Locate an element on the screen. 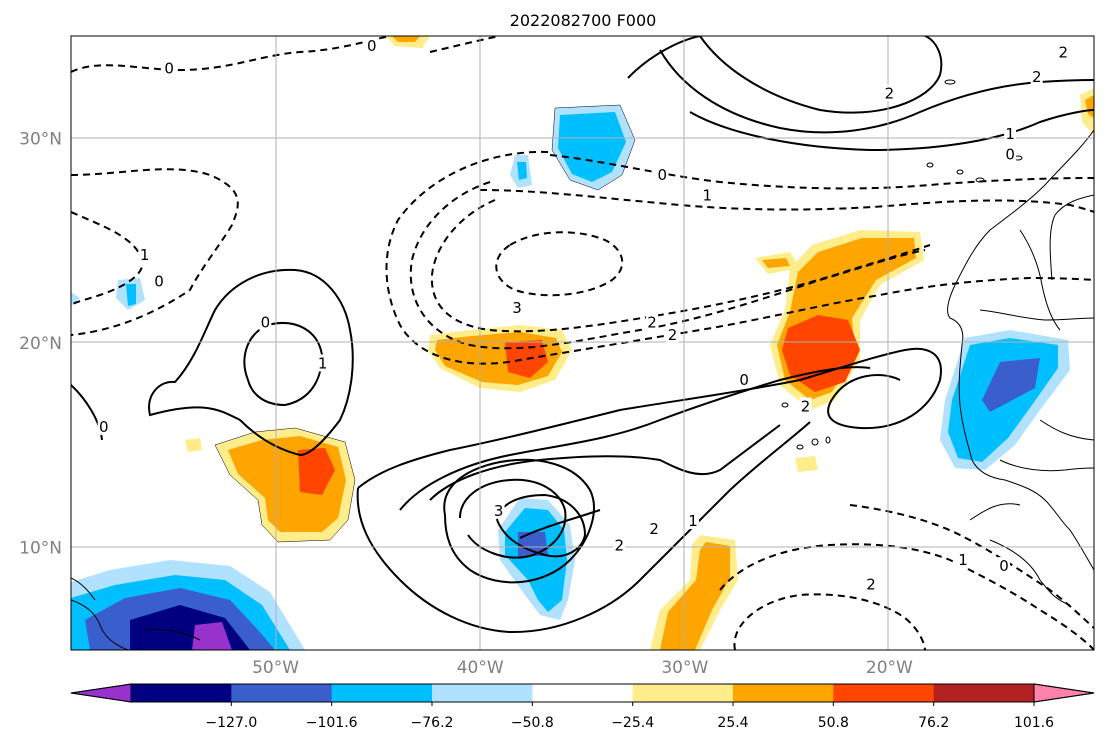 The width and height of the screenshot is (1105, 741). colorbar-tick-label: 76.2 is located at coordinates (933, 723).